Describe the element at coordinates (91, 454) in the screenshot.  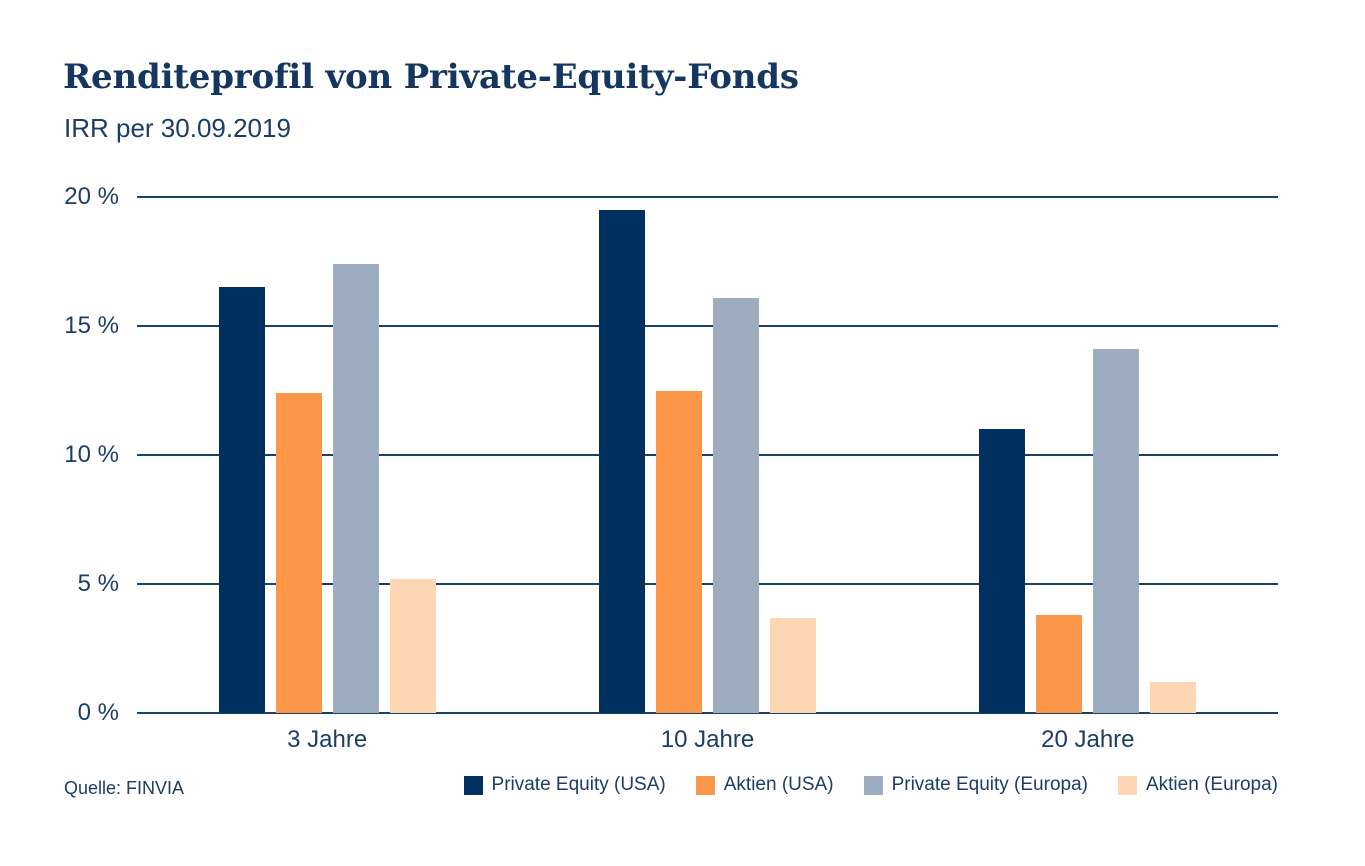
I see `y-axis-tick-label: 10 %` at that location.